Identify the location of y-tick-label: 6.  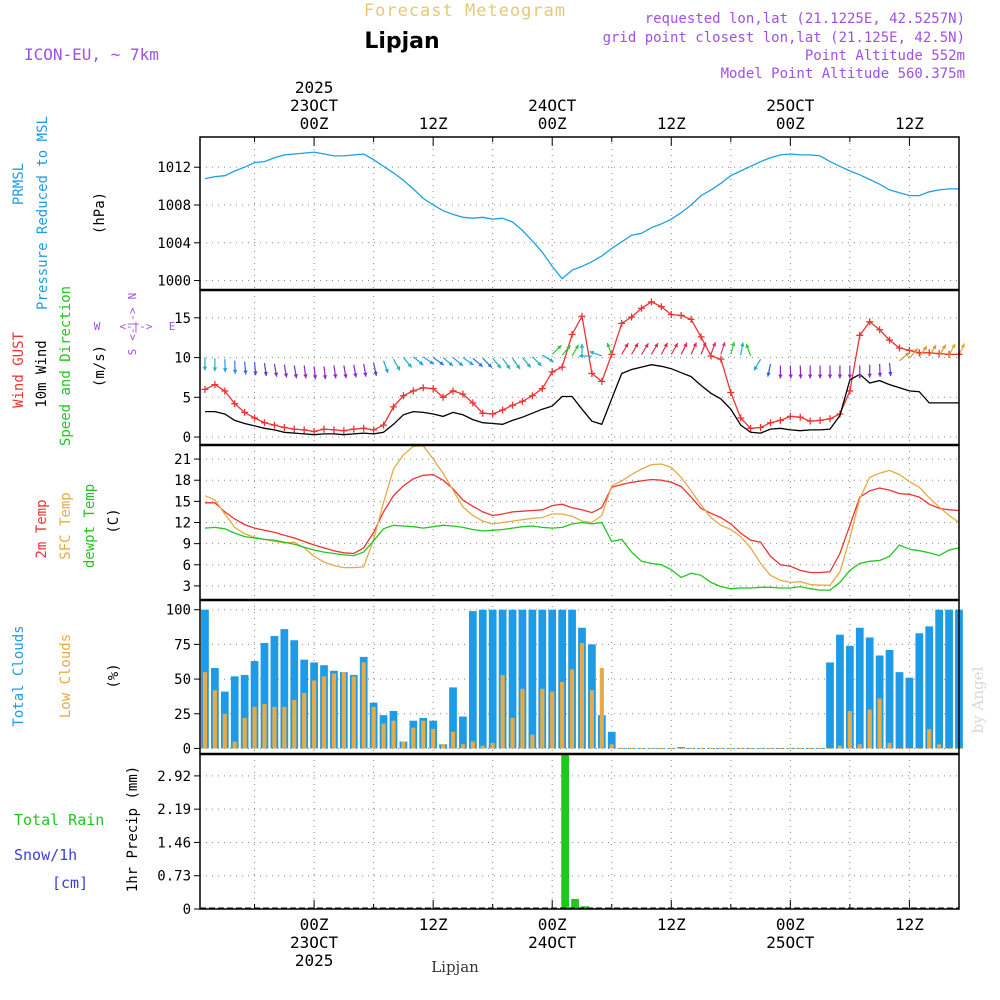
(187, 566).